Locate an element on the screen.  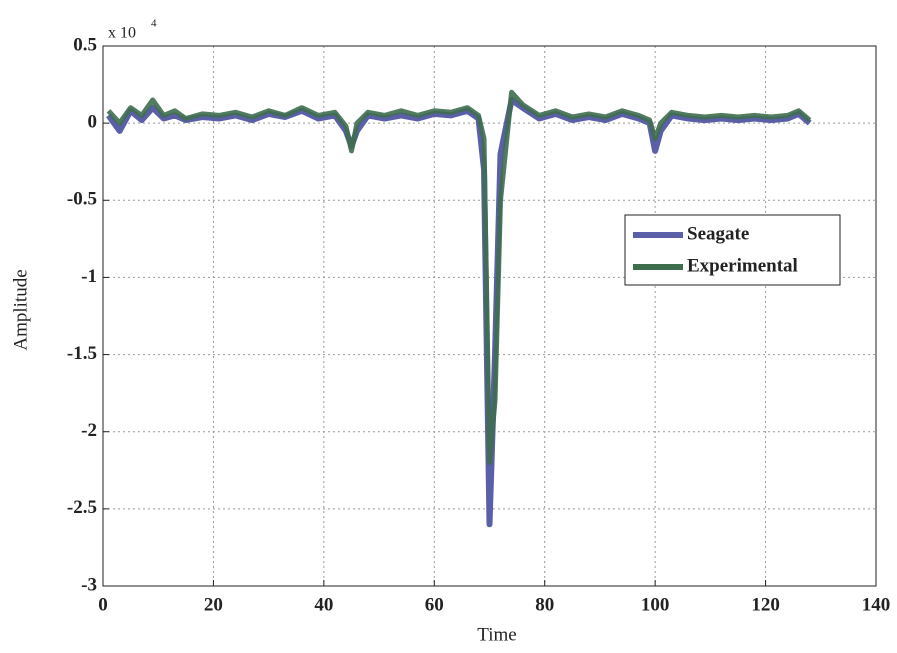
y-multiplier: x 10 is located at coordinates (122, 33).